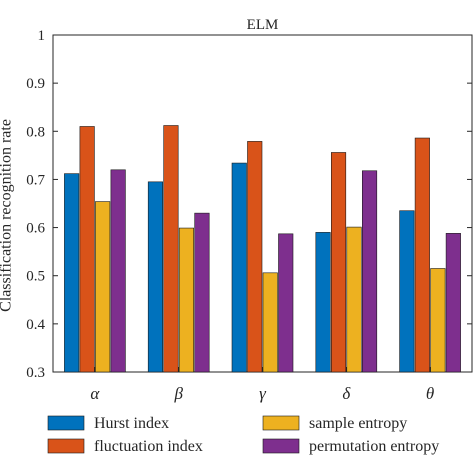 The image size is (474, 474). Describe the element at coordinates (430, 393) in the screenshot. I see `x-category-label: θ` at that location.